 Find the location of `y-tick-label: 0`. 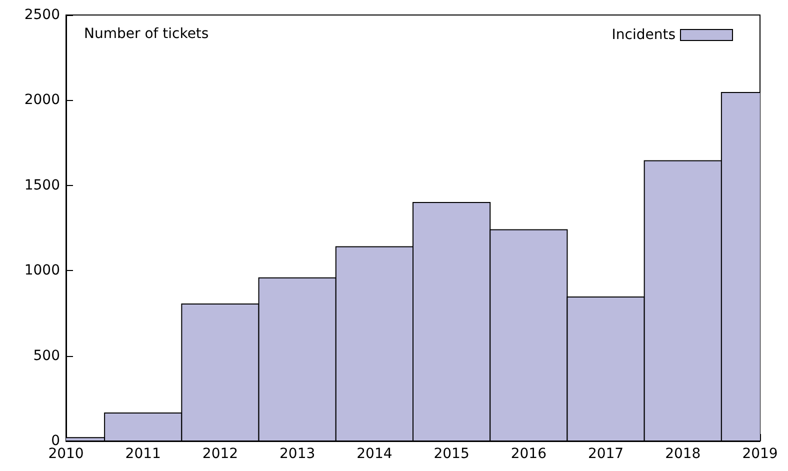

y-tick-label: 0 is located at coordinates (55, 441).